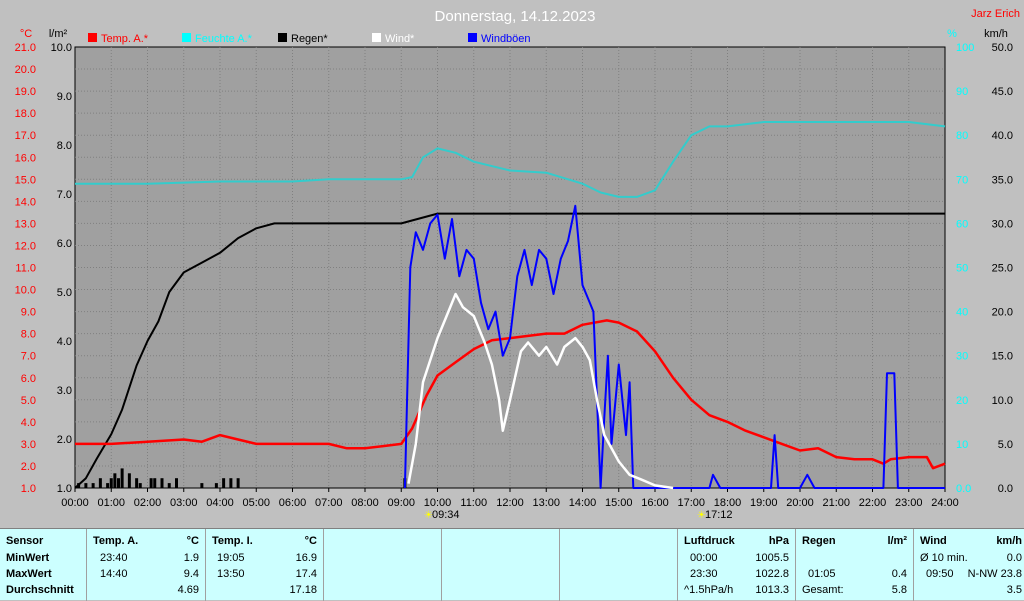 The image size is (1024, 601). I want to click on temp-tick: 3.0, so click(28, 445).